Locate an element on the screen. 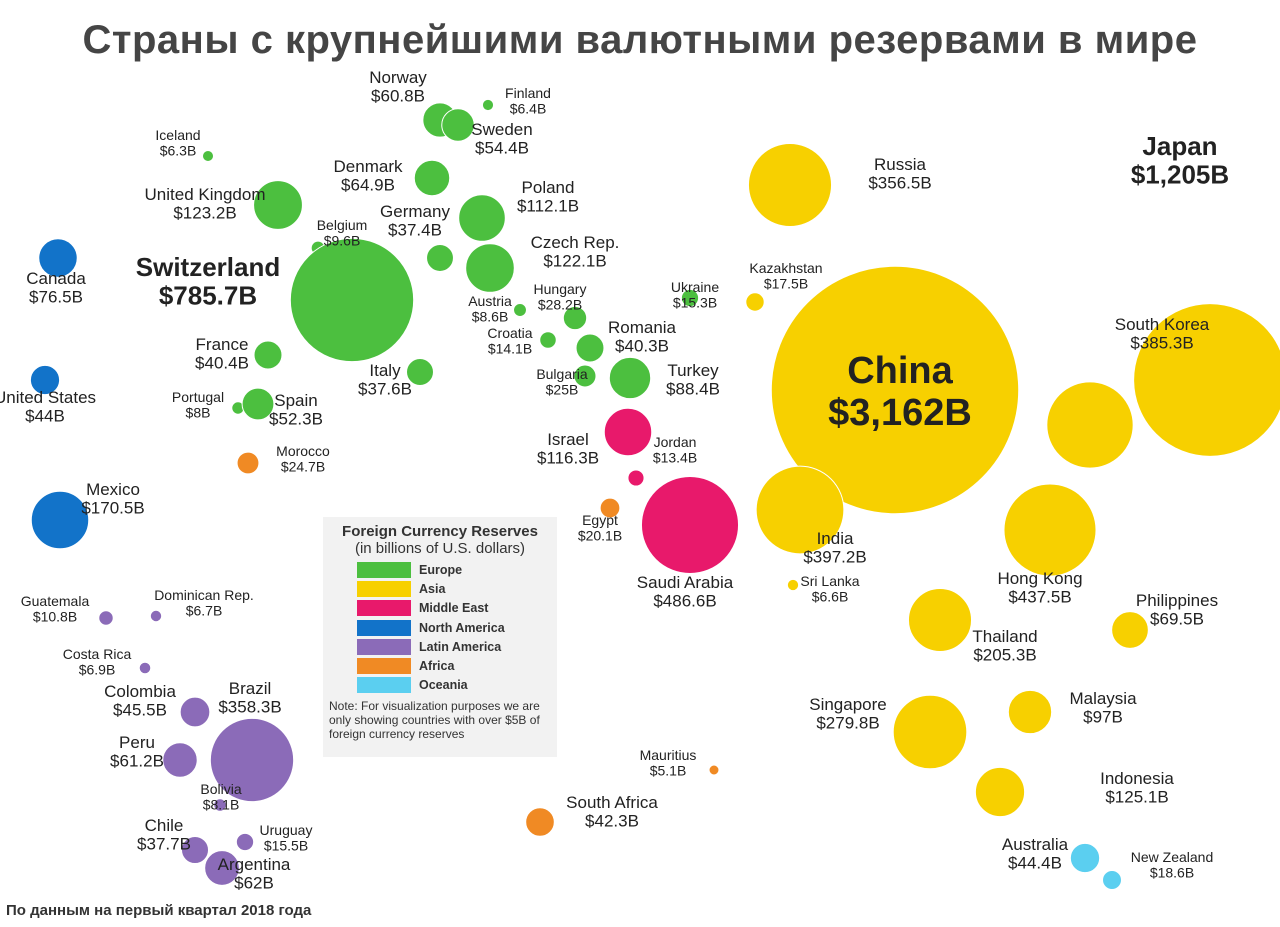  country-name: Bulgaria is located at coordinates (562, 374).